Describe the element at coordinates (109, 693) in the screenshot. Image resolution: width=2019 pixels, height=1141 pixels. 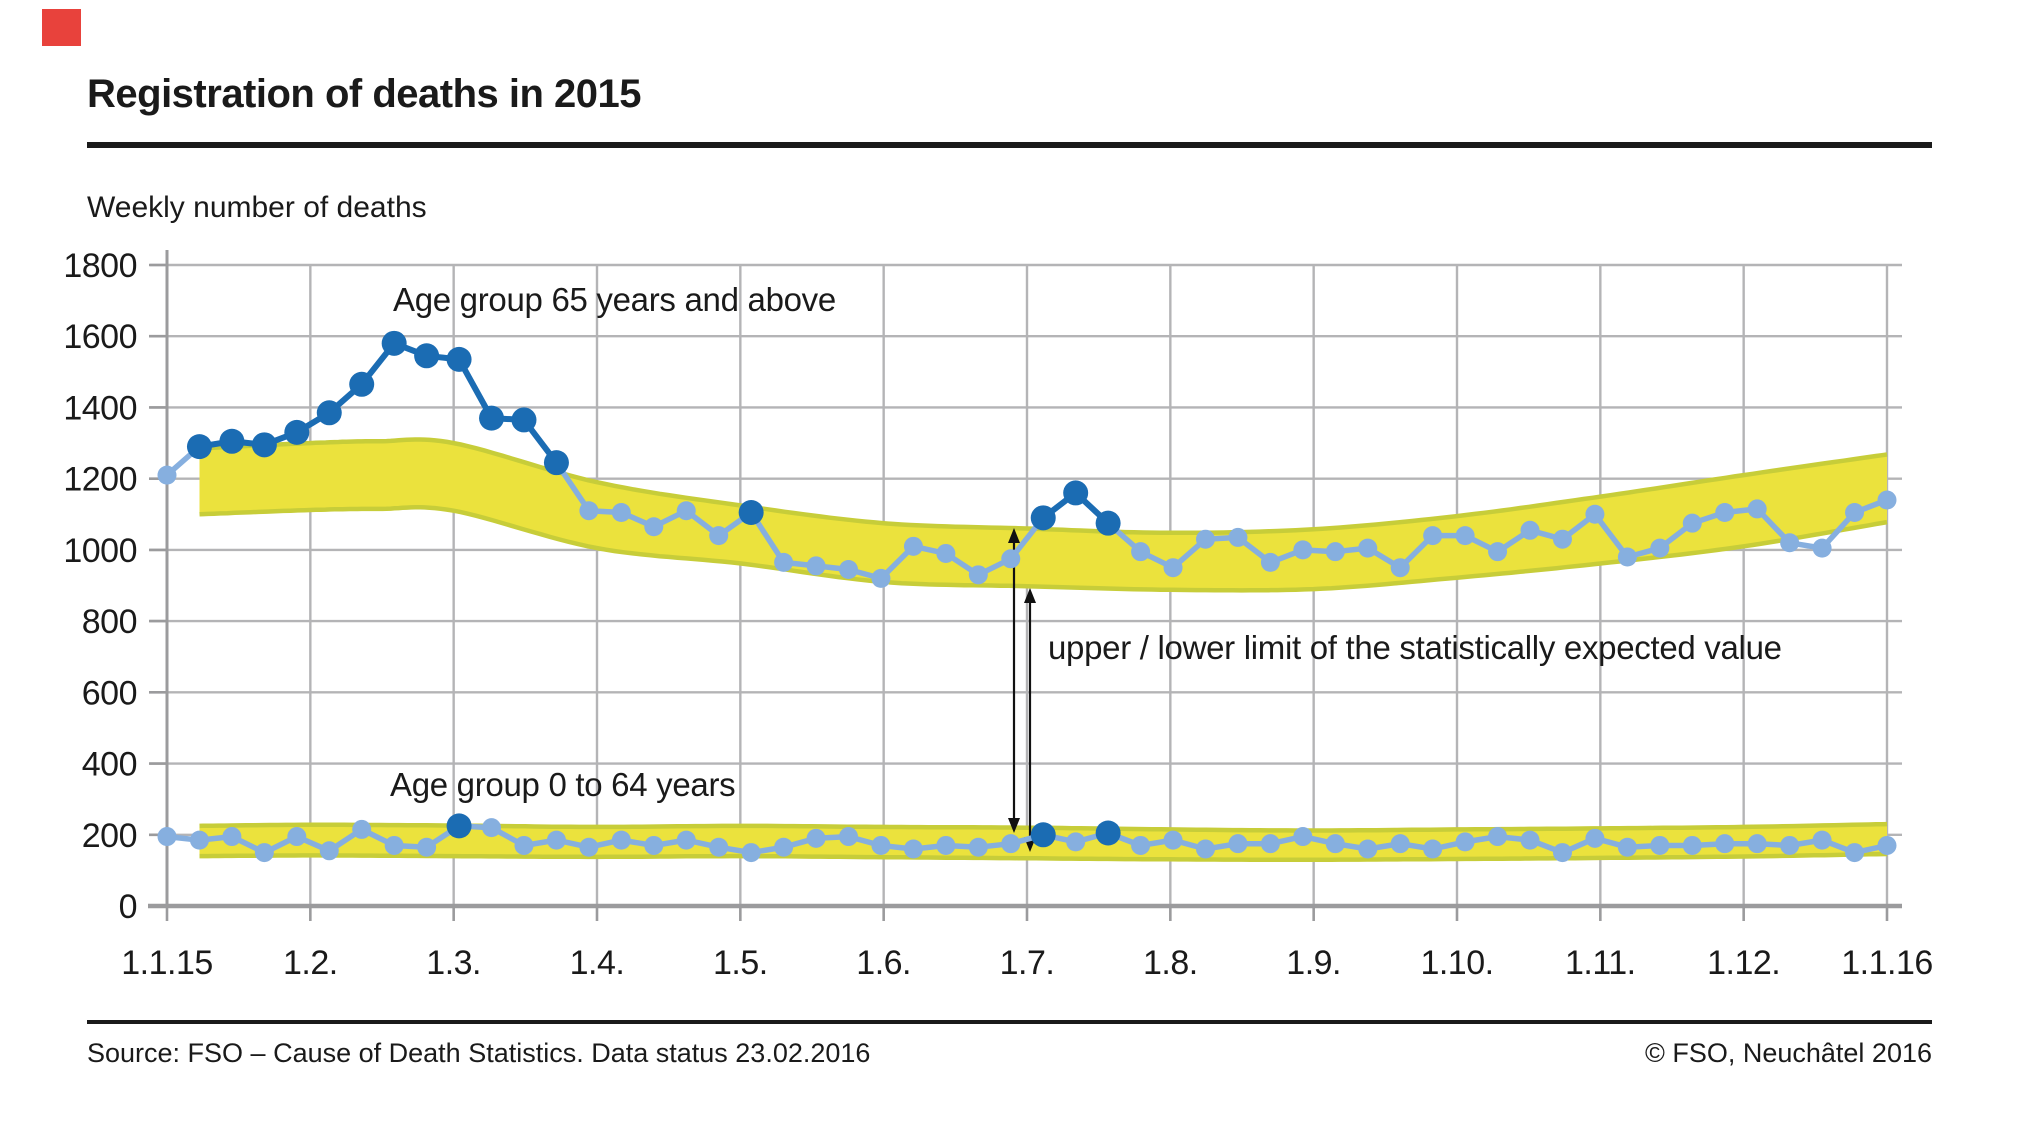
I see `y-tick-label: 600` at that location.